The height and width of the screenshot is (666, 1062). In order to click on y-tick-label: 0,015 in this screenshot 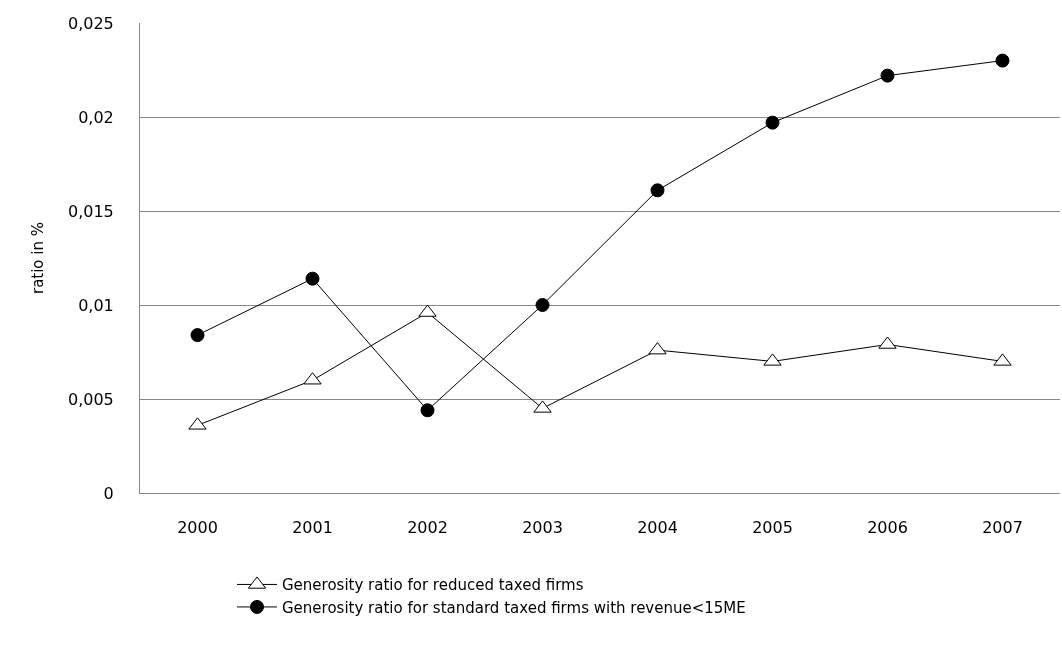, I will do `click(90, 211)`.